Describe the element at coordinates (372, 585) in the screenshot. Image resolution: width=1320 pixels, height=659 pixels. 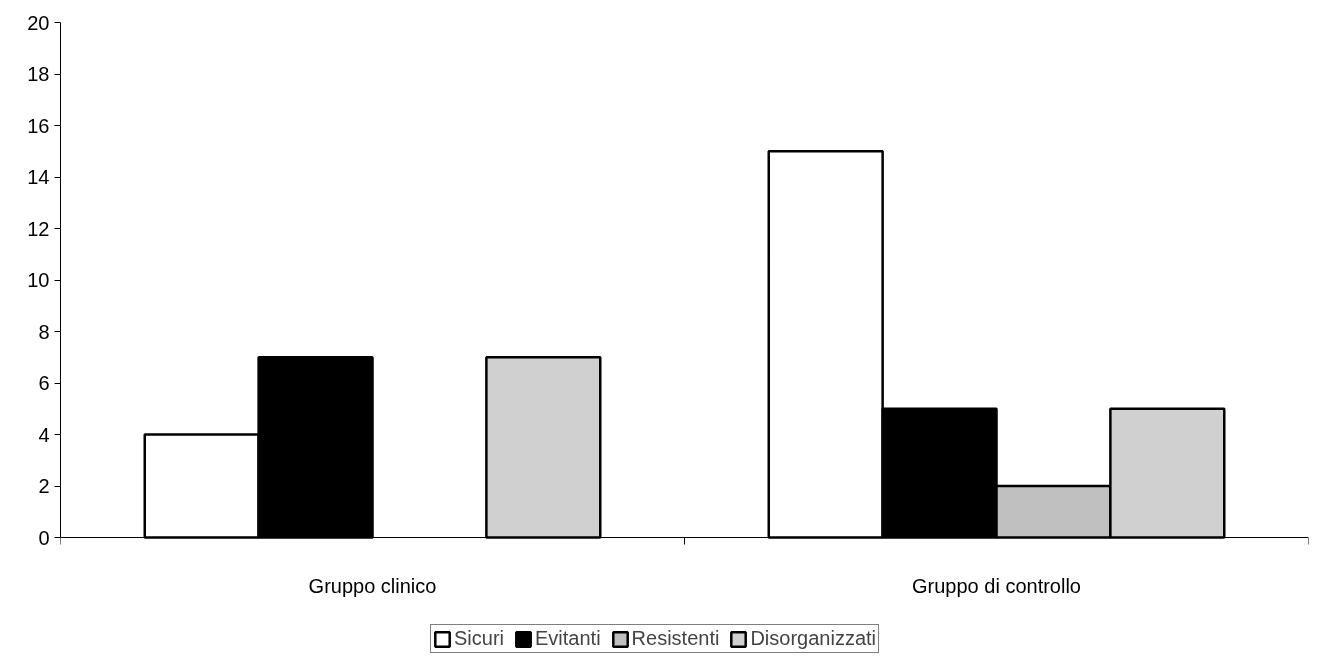
I see `x-tick-label: Gruppo clinico` at that location.